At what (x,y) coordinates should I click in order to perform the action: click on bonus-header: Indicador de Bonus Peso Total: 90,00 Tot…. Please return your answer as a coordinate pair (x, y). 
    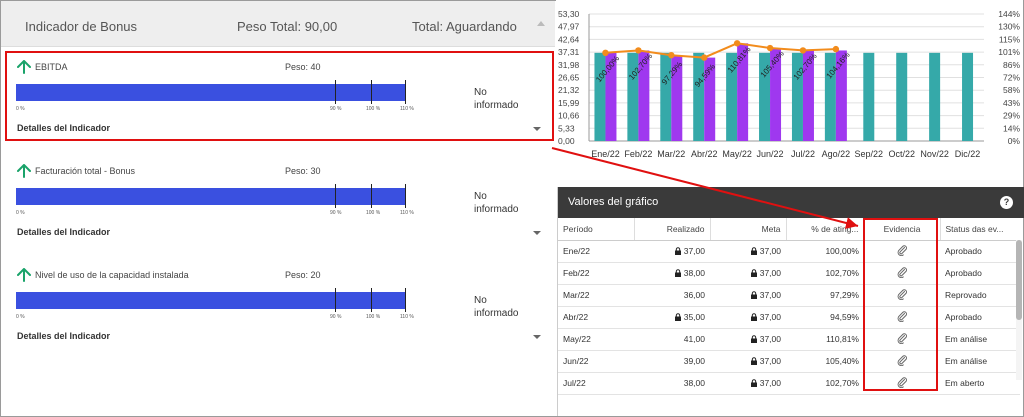
    Looking at the image, I should click on (278, 24).